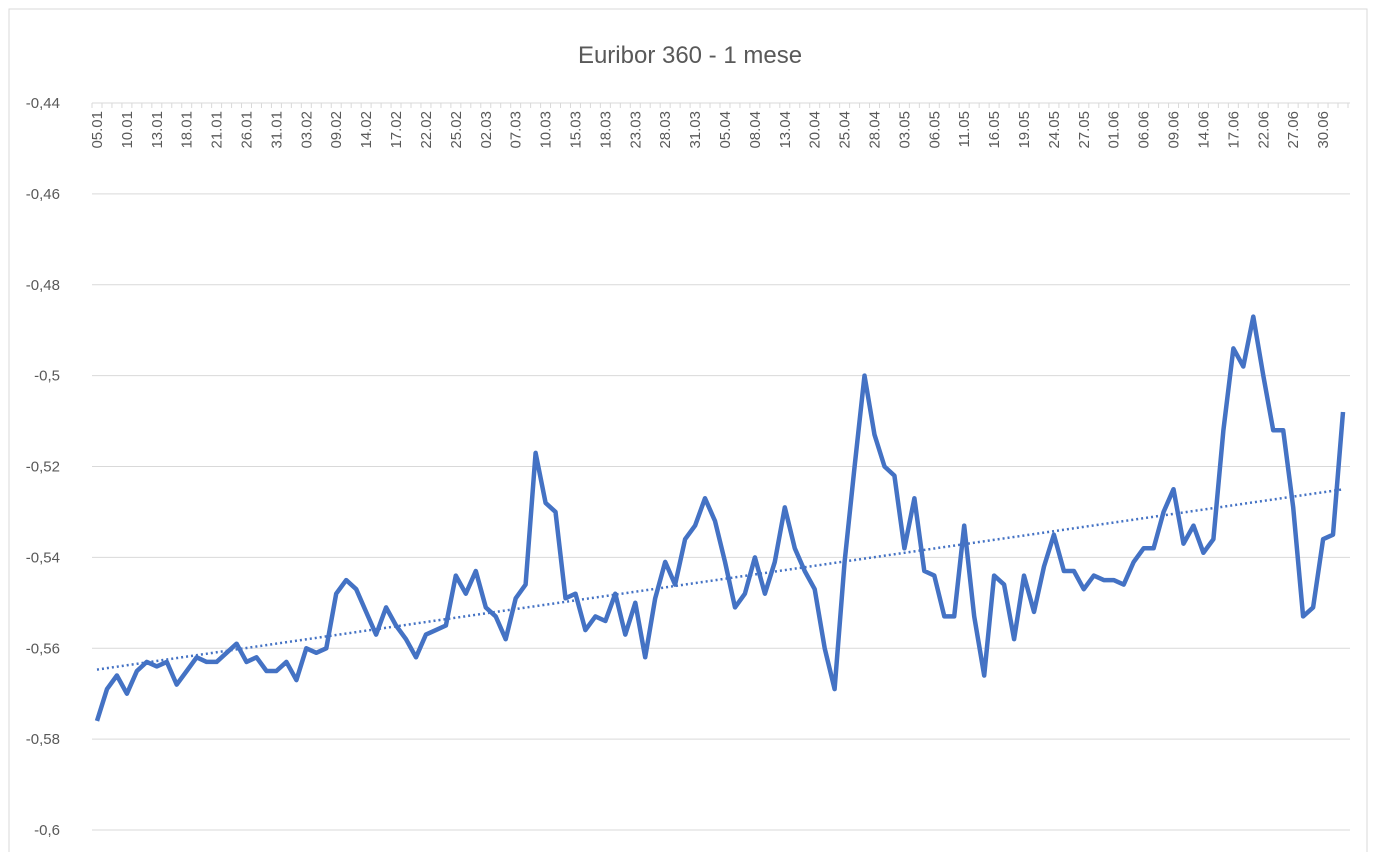  What do you see at coordinates (725, 130) in the screenshot?
I see `x-tick-label: 05.04` at bounding box center [725, 130].